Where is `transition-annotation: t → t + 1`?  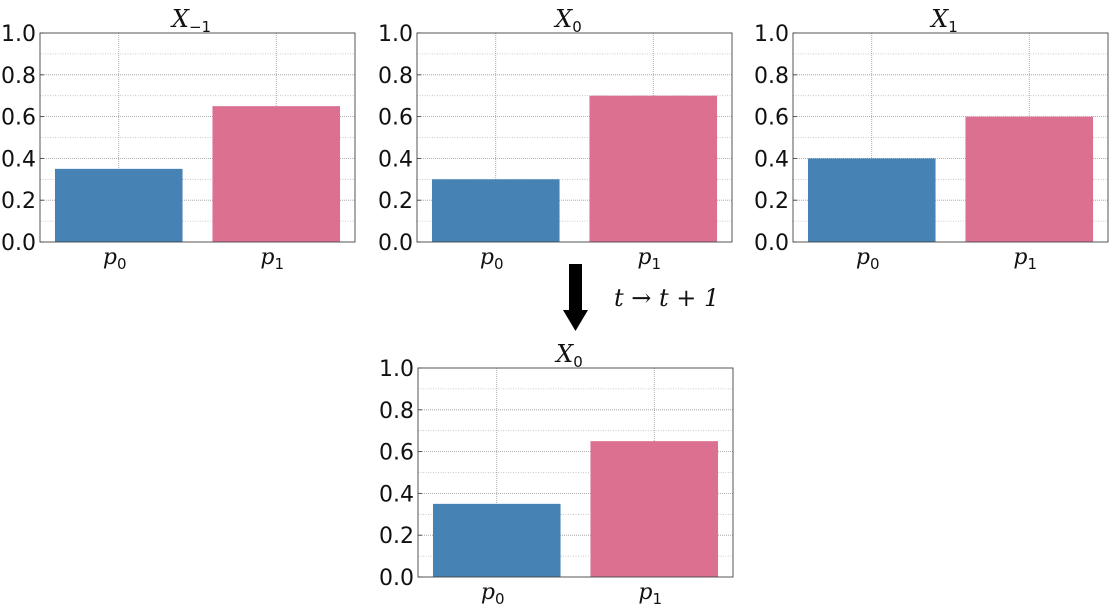 transition-annotation: t → t + 1 is located at coordinates (650, 297).